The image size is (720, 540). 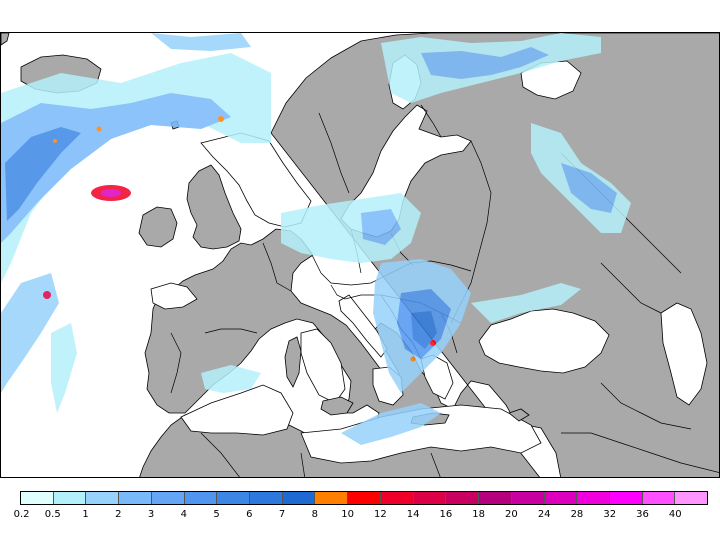 What do you see at coordinates (610, 514) in the screenshot?
I see `legend-tick-label: 32` at bounding box center [610, 514].